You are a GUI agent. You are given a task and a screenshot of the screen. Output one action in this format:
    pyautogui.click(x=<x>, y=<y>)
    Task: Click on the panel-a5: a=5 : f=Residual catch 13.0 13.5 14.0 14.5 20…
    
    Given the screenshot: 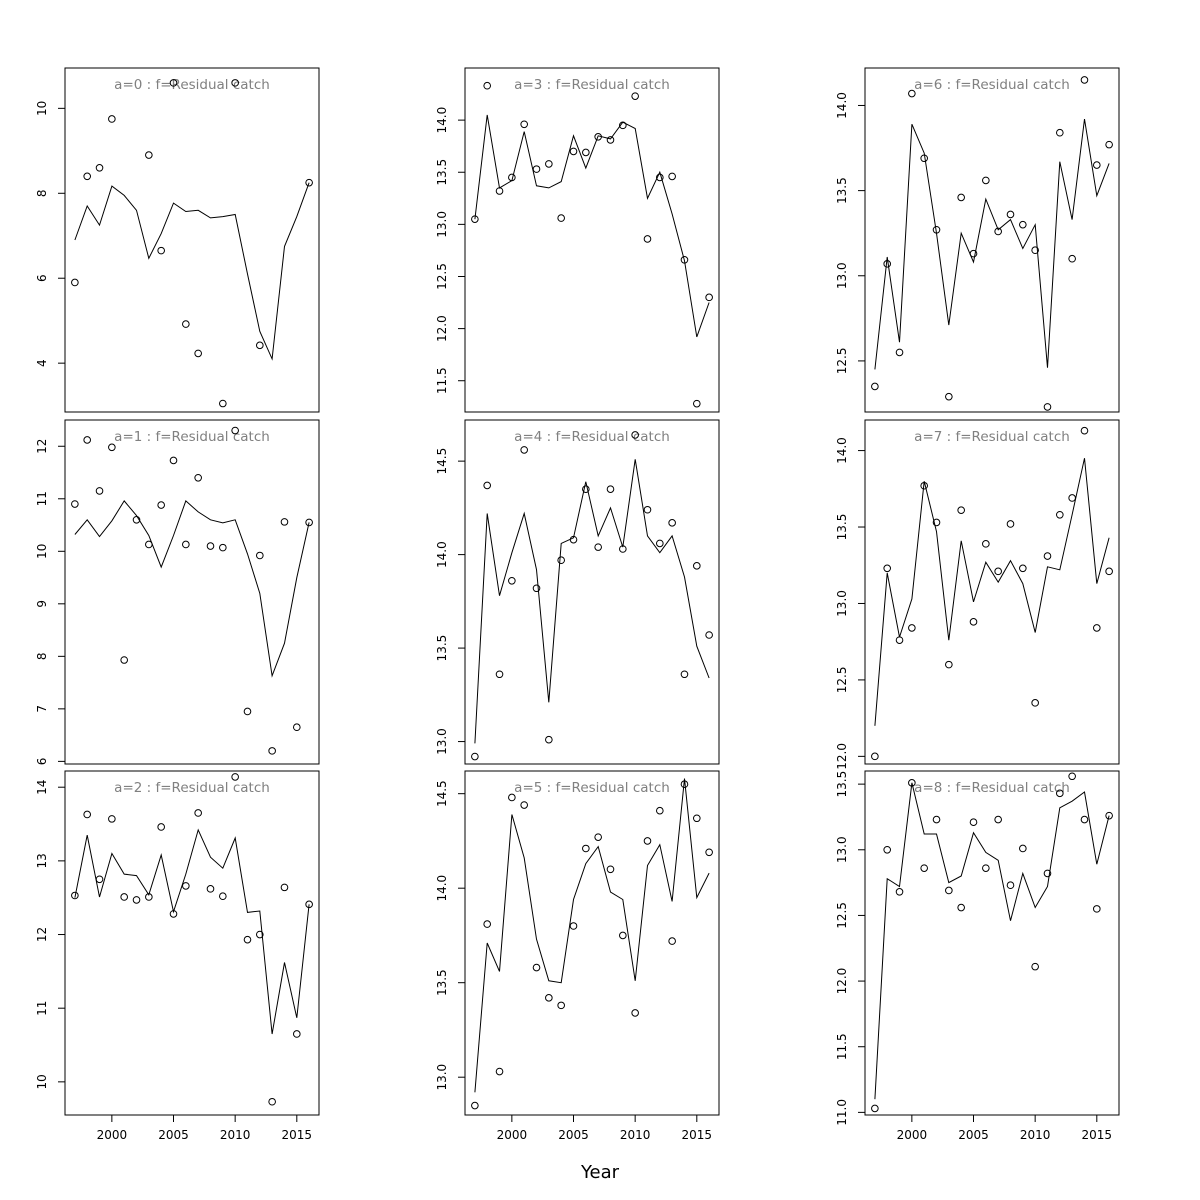 What is the action you would take?
    pyautogui.click(x=577, y=956)
    